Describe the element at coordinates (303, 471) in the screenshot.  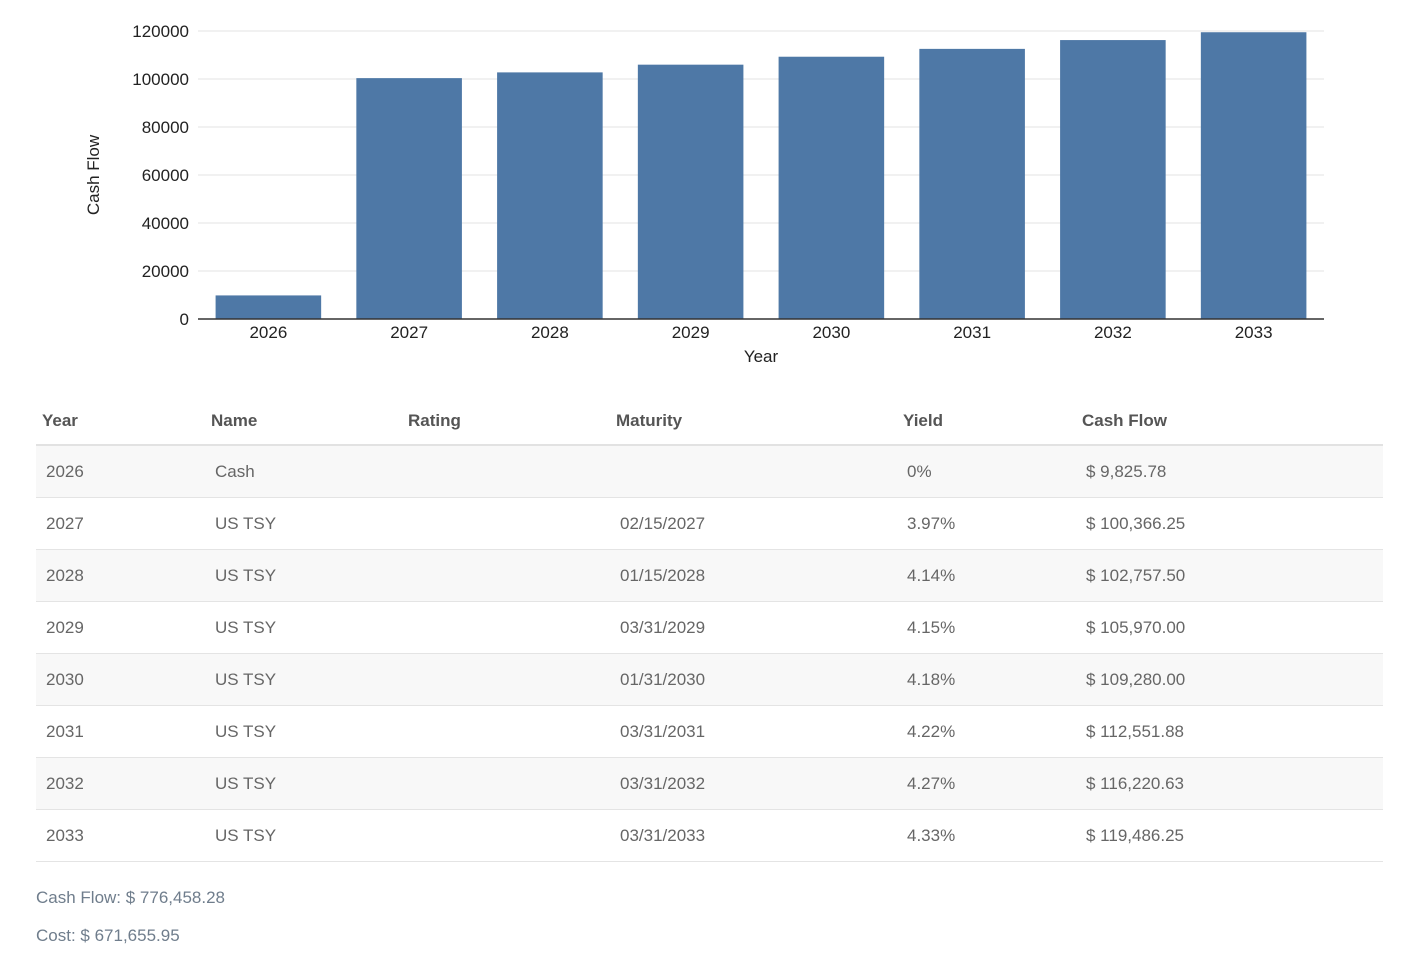
I see `cell-name: Cash` at that location.